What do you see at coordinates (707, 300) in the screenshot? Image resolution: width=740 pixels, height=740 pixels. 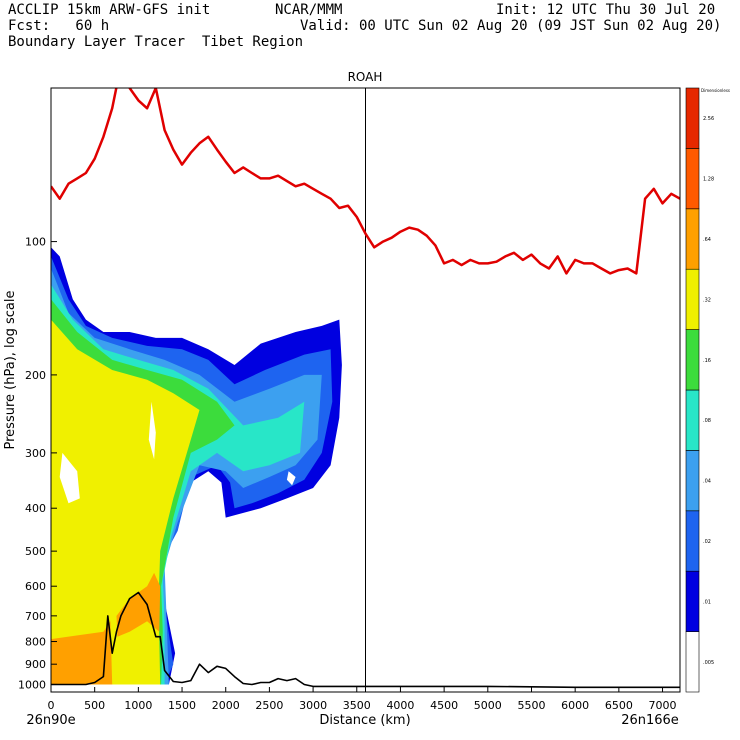 I see `colorbar-level-label: .32` at bounding box center [707, 300].